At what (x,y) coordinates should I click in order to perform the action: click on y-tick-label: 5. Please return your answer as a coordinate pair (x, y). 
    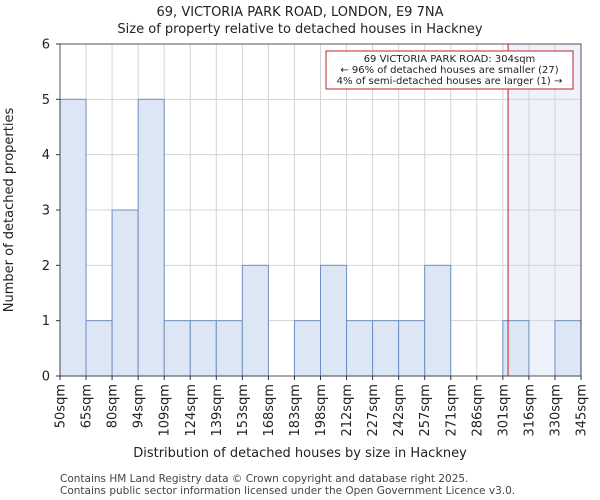
    Looking at the image, I should click on (46, 100).